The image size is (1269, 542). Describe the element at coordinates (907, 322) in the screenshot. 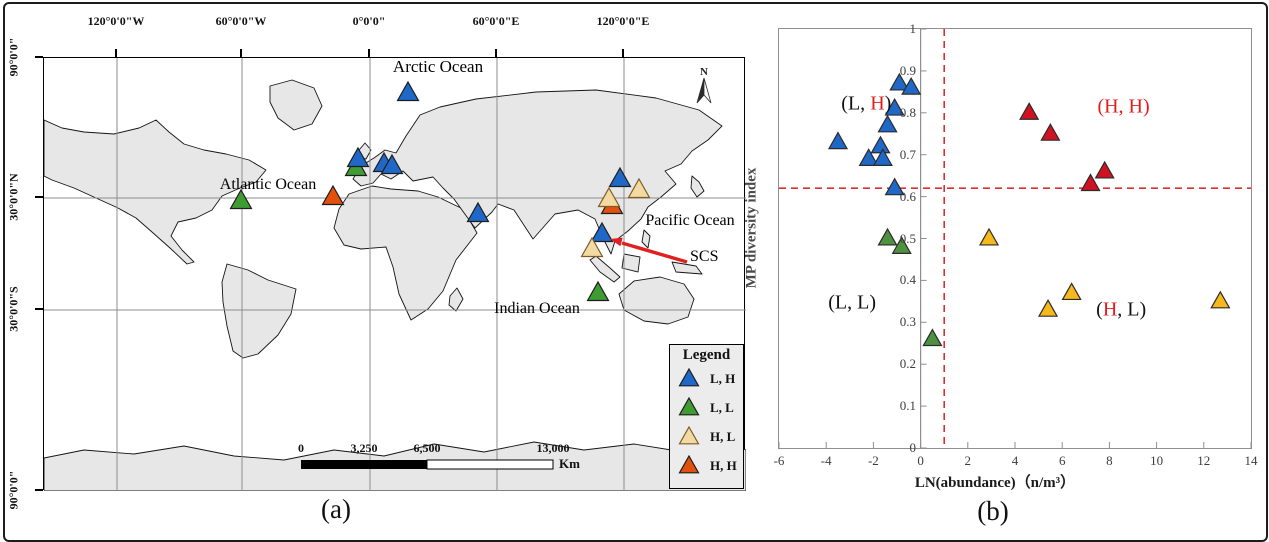

I see `y-tick-label: 0.3` at that location.